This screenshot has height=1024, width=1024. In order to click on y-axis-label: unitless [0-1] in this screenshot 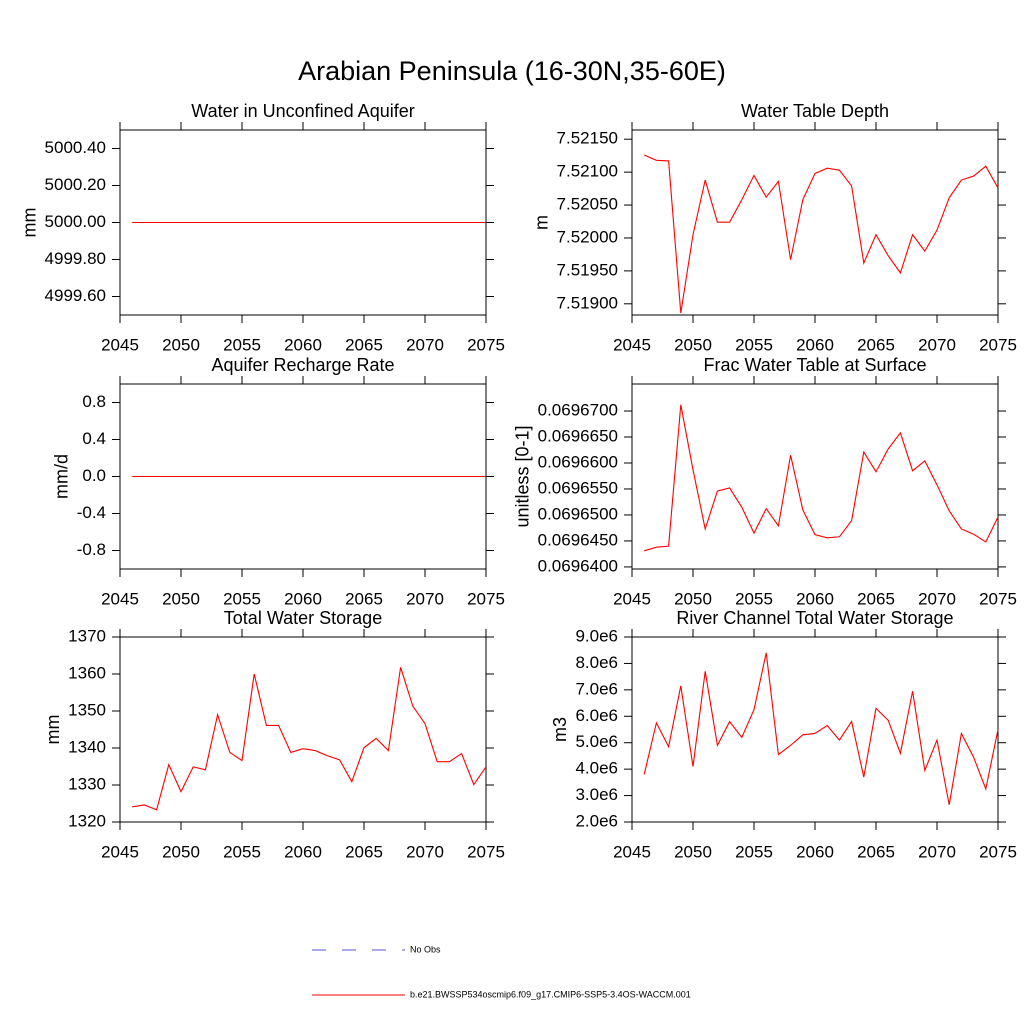, I will do `click(522, 476)`.